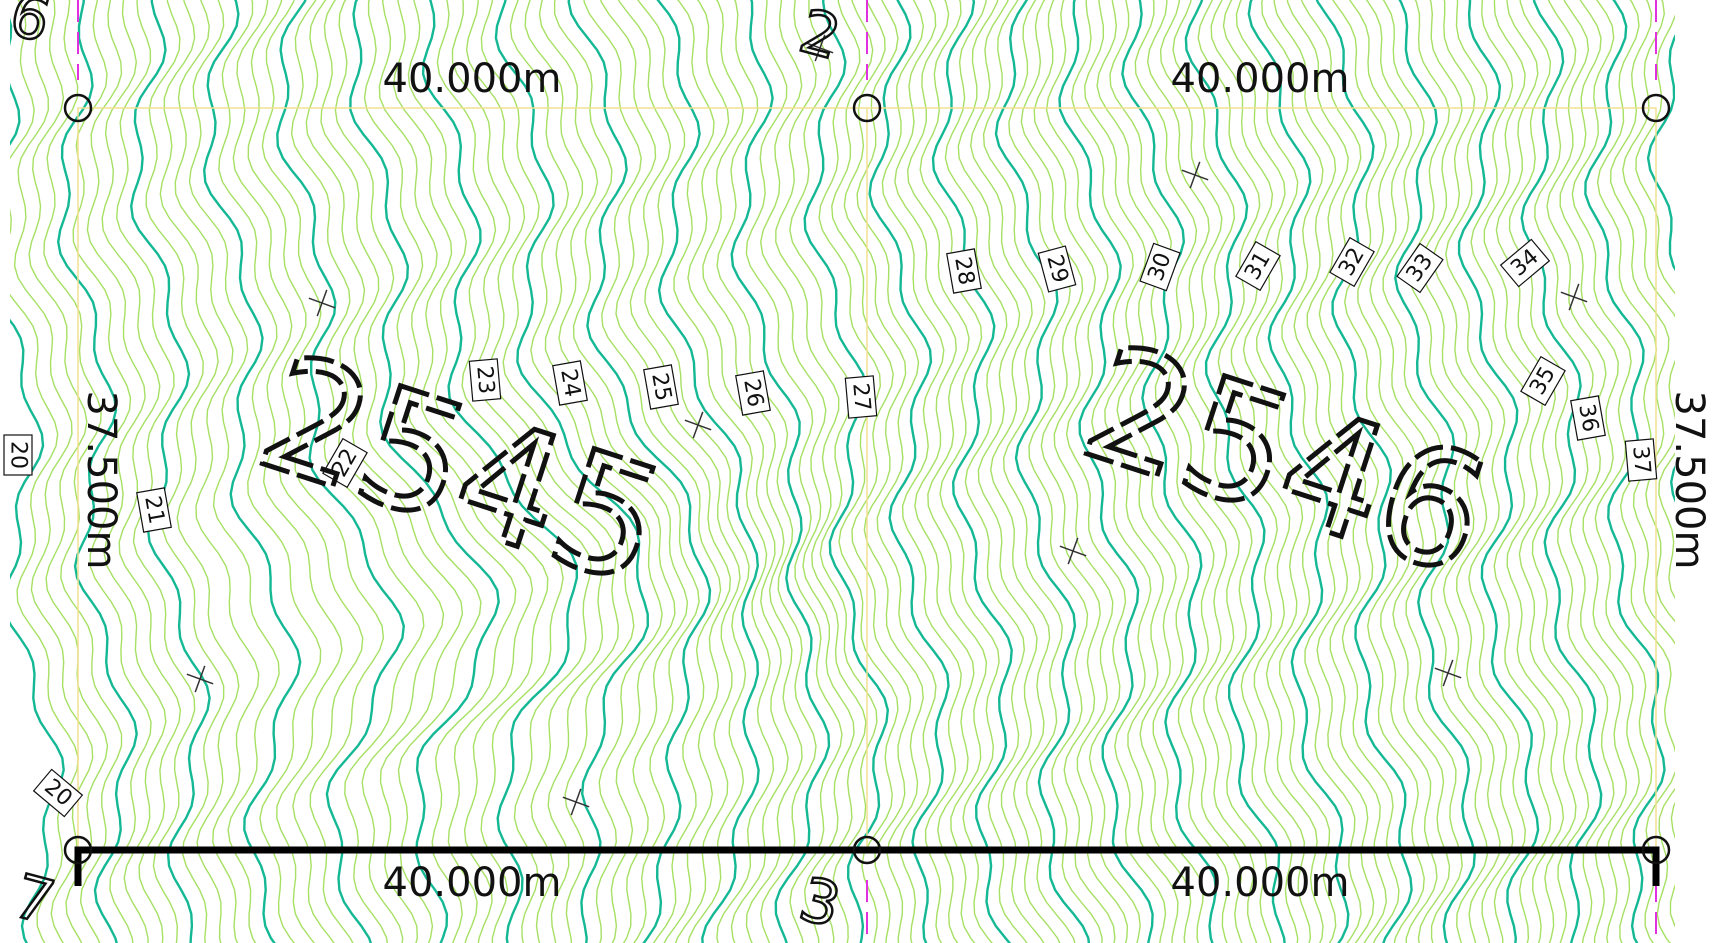 This screenshot has width=1720, height=943. Describe the element at coordinates (1587, 418) in the screenshot. I see `svg-text: 36` at that location.